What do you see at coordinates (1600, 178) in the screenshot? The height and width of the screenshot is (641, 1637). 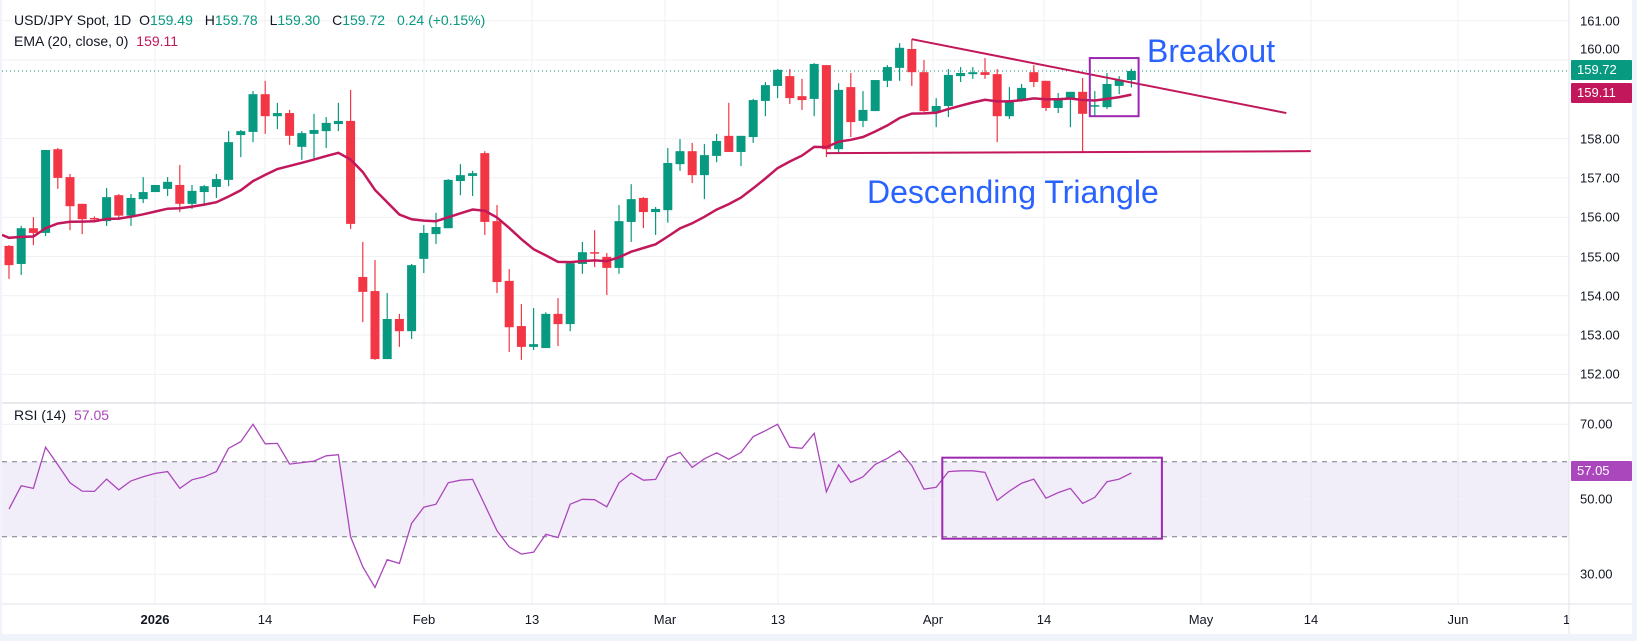 I see `price-tick-label: 157.00` at bounding box center [1600, 178].